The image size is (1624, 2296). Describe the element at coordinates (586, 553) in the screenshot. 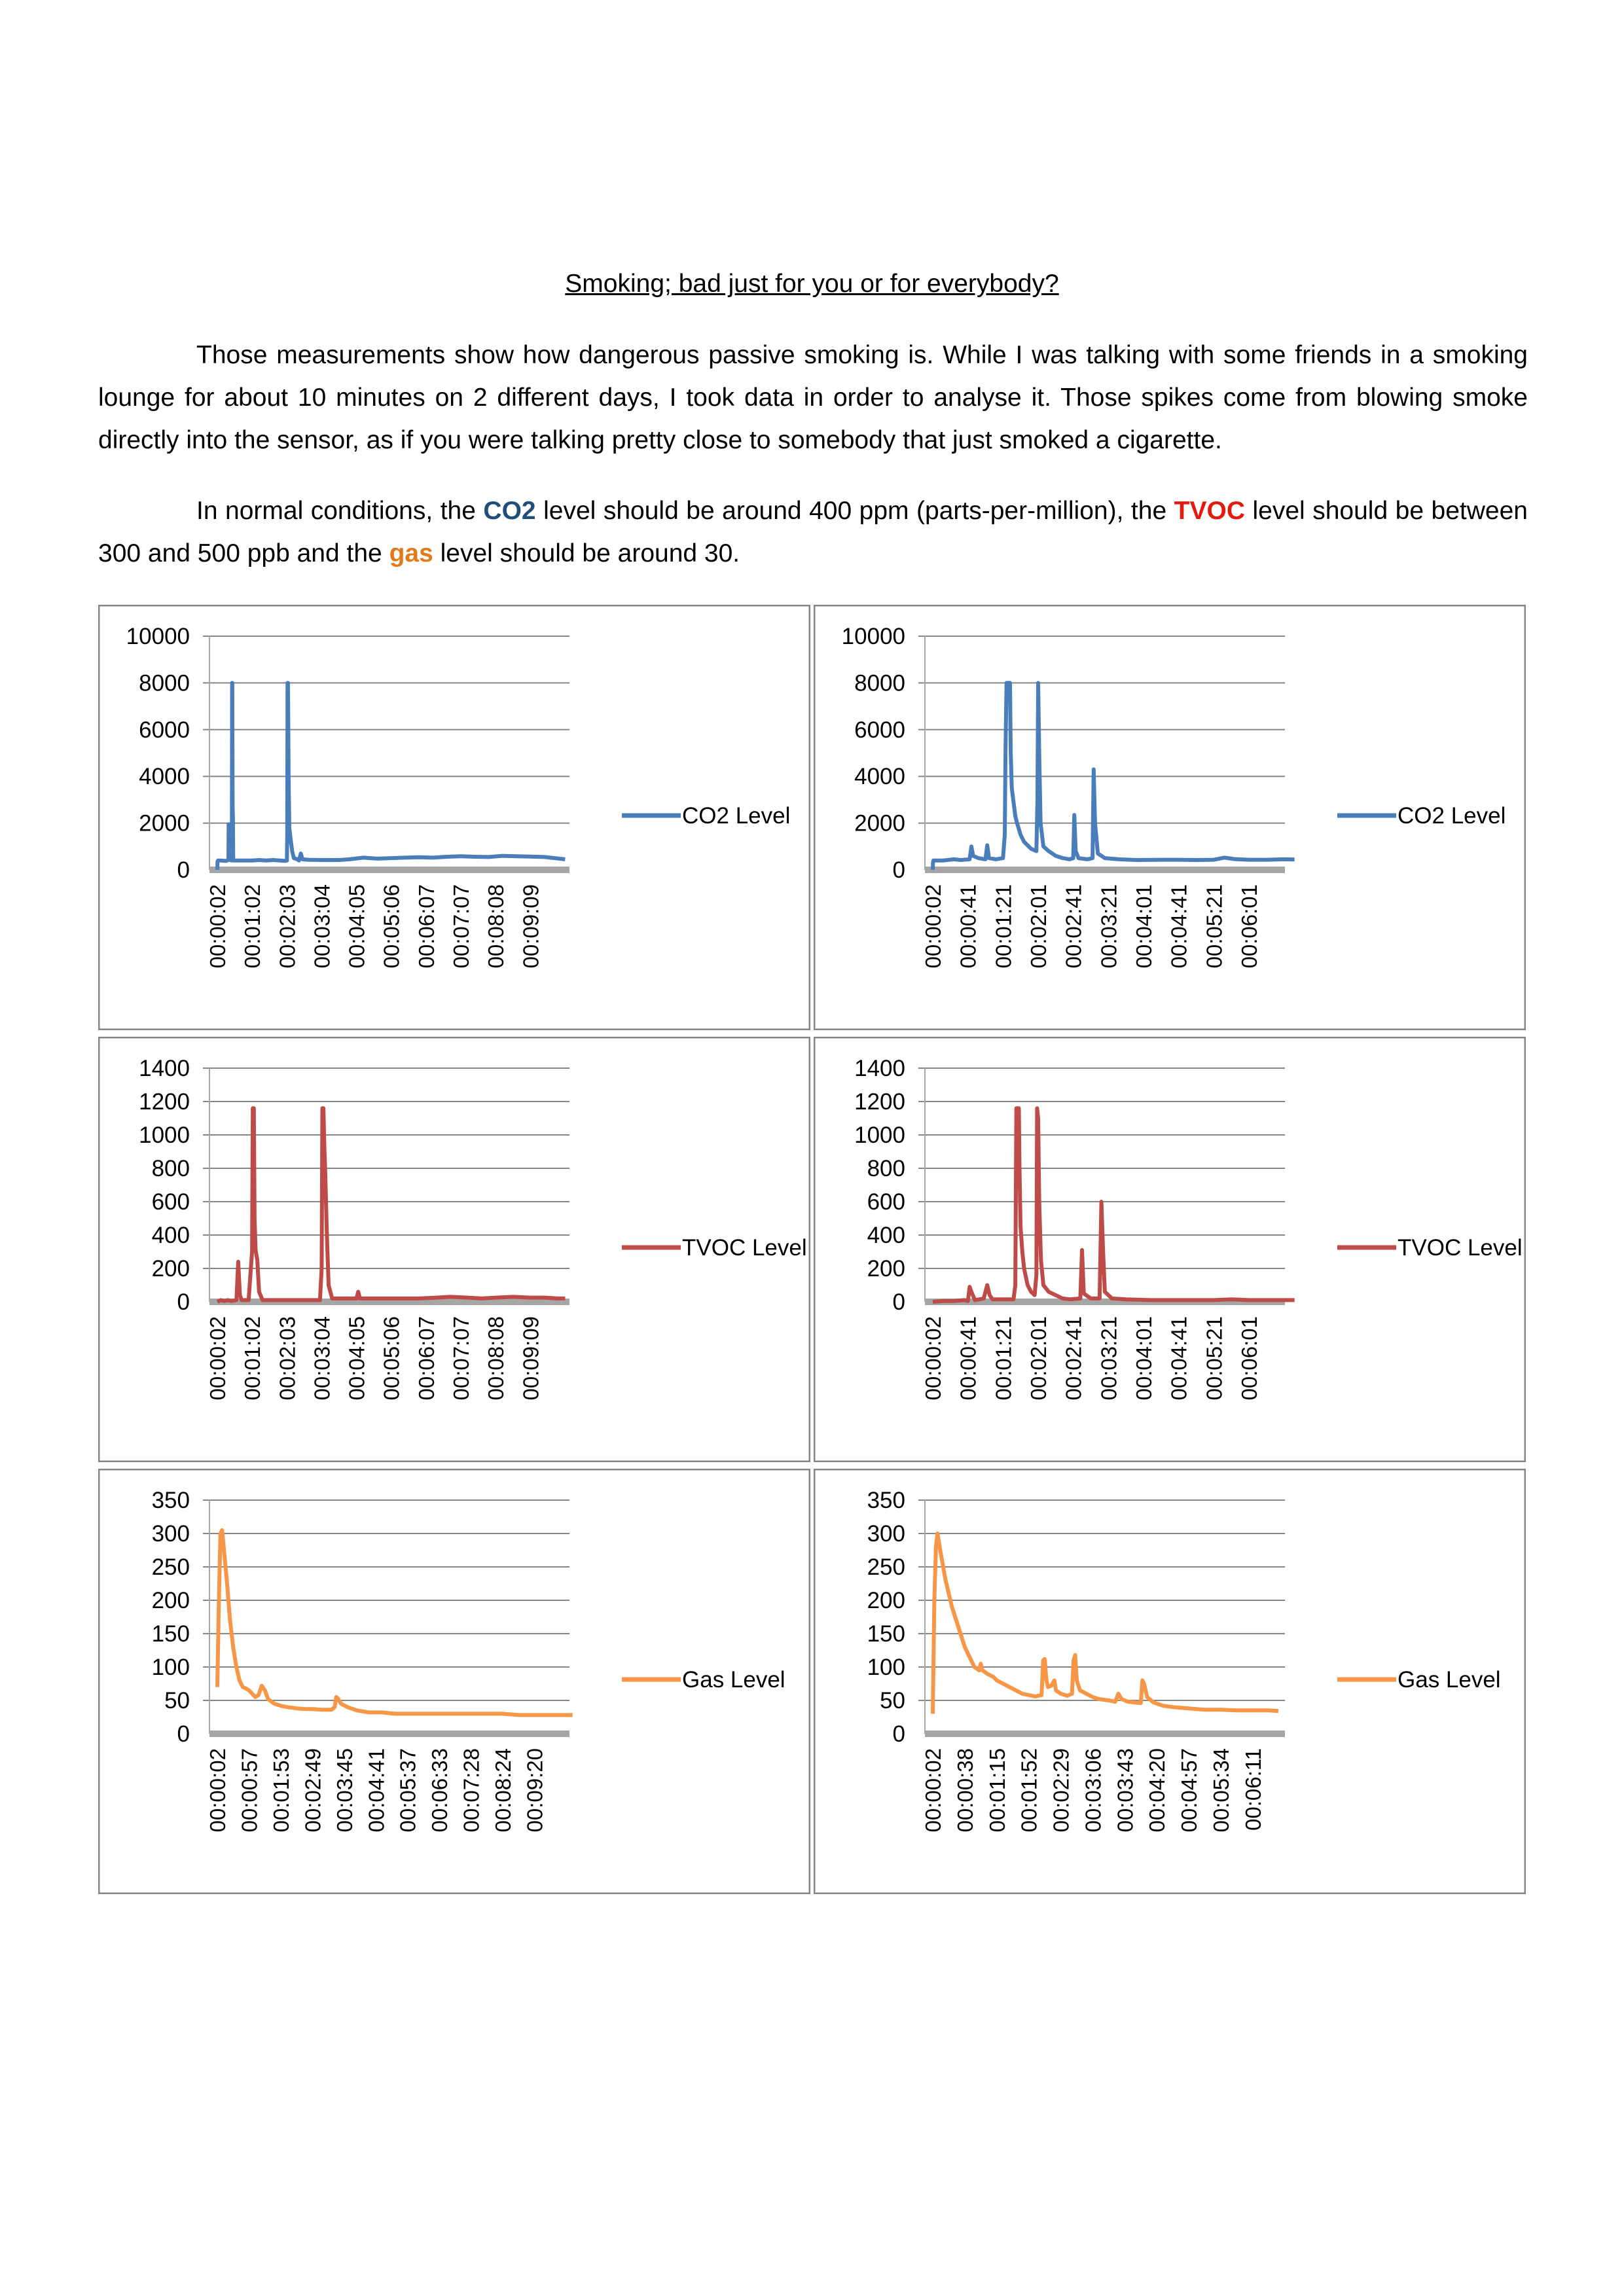

I see `conditions-text-4: level should be around 30.` at that location.